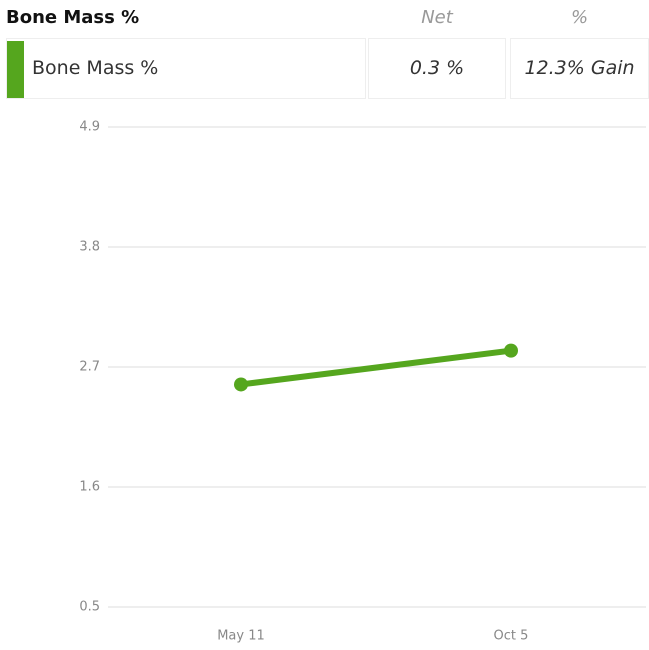 Image resolution: width=649 pixels, height=650 pixels. Describe the element at coordinates (241, 636) in the screenshot. I see `x-tick-label: May 11` at that location.